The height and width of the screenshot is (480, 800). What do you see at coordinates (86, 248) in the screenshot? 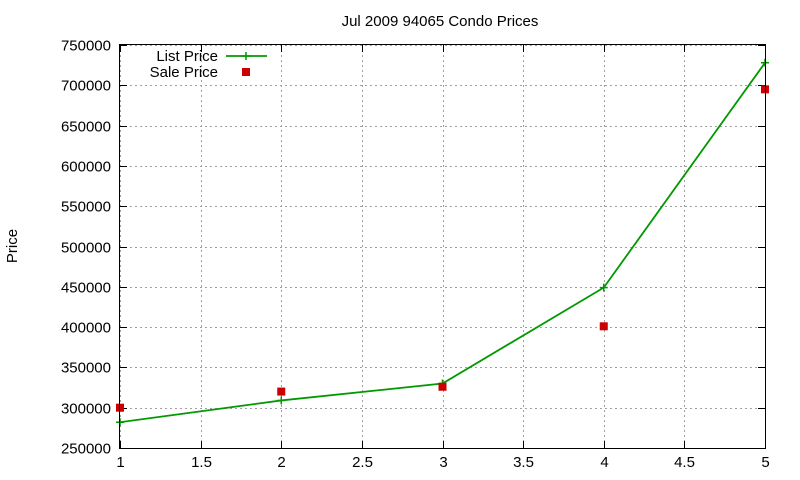
I see `y-tick-label: 500000` at bounding box center [86, 248].